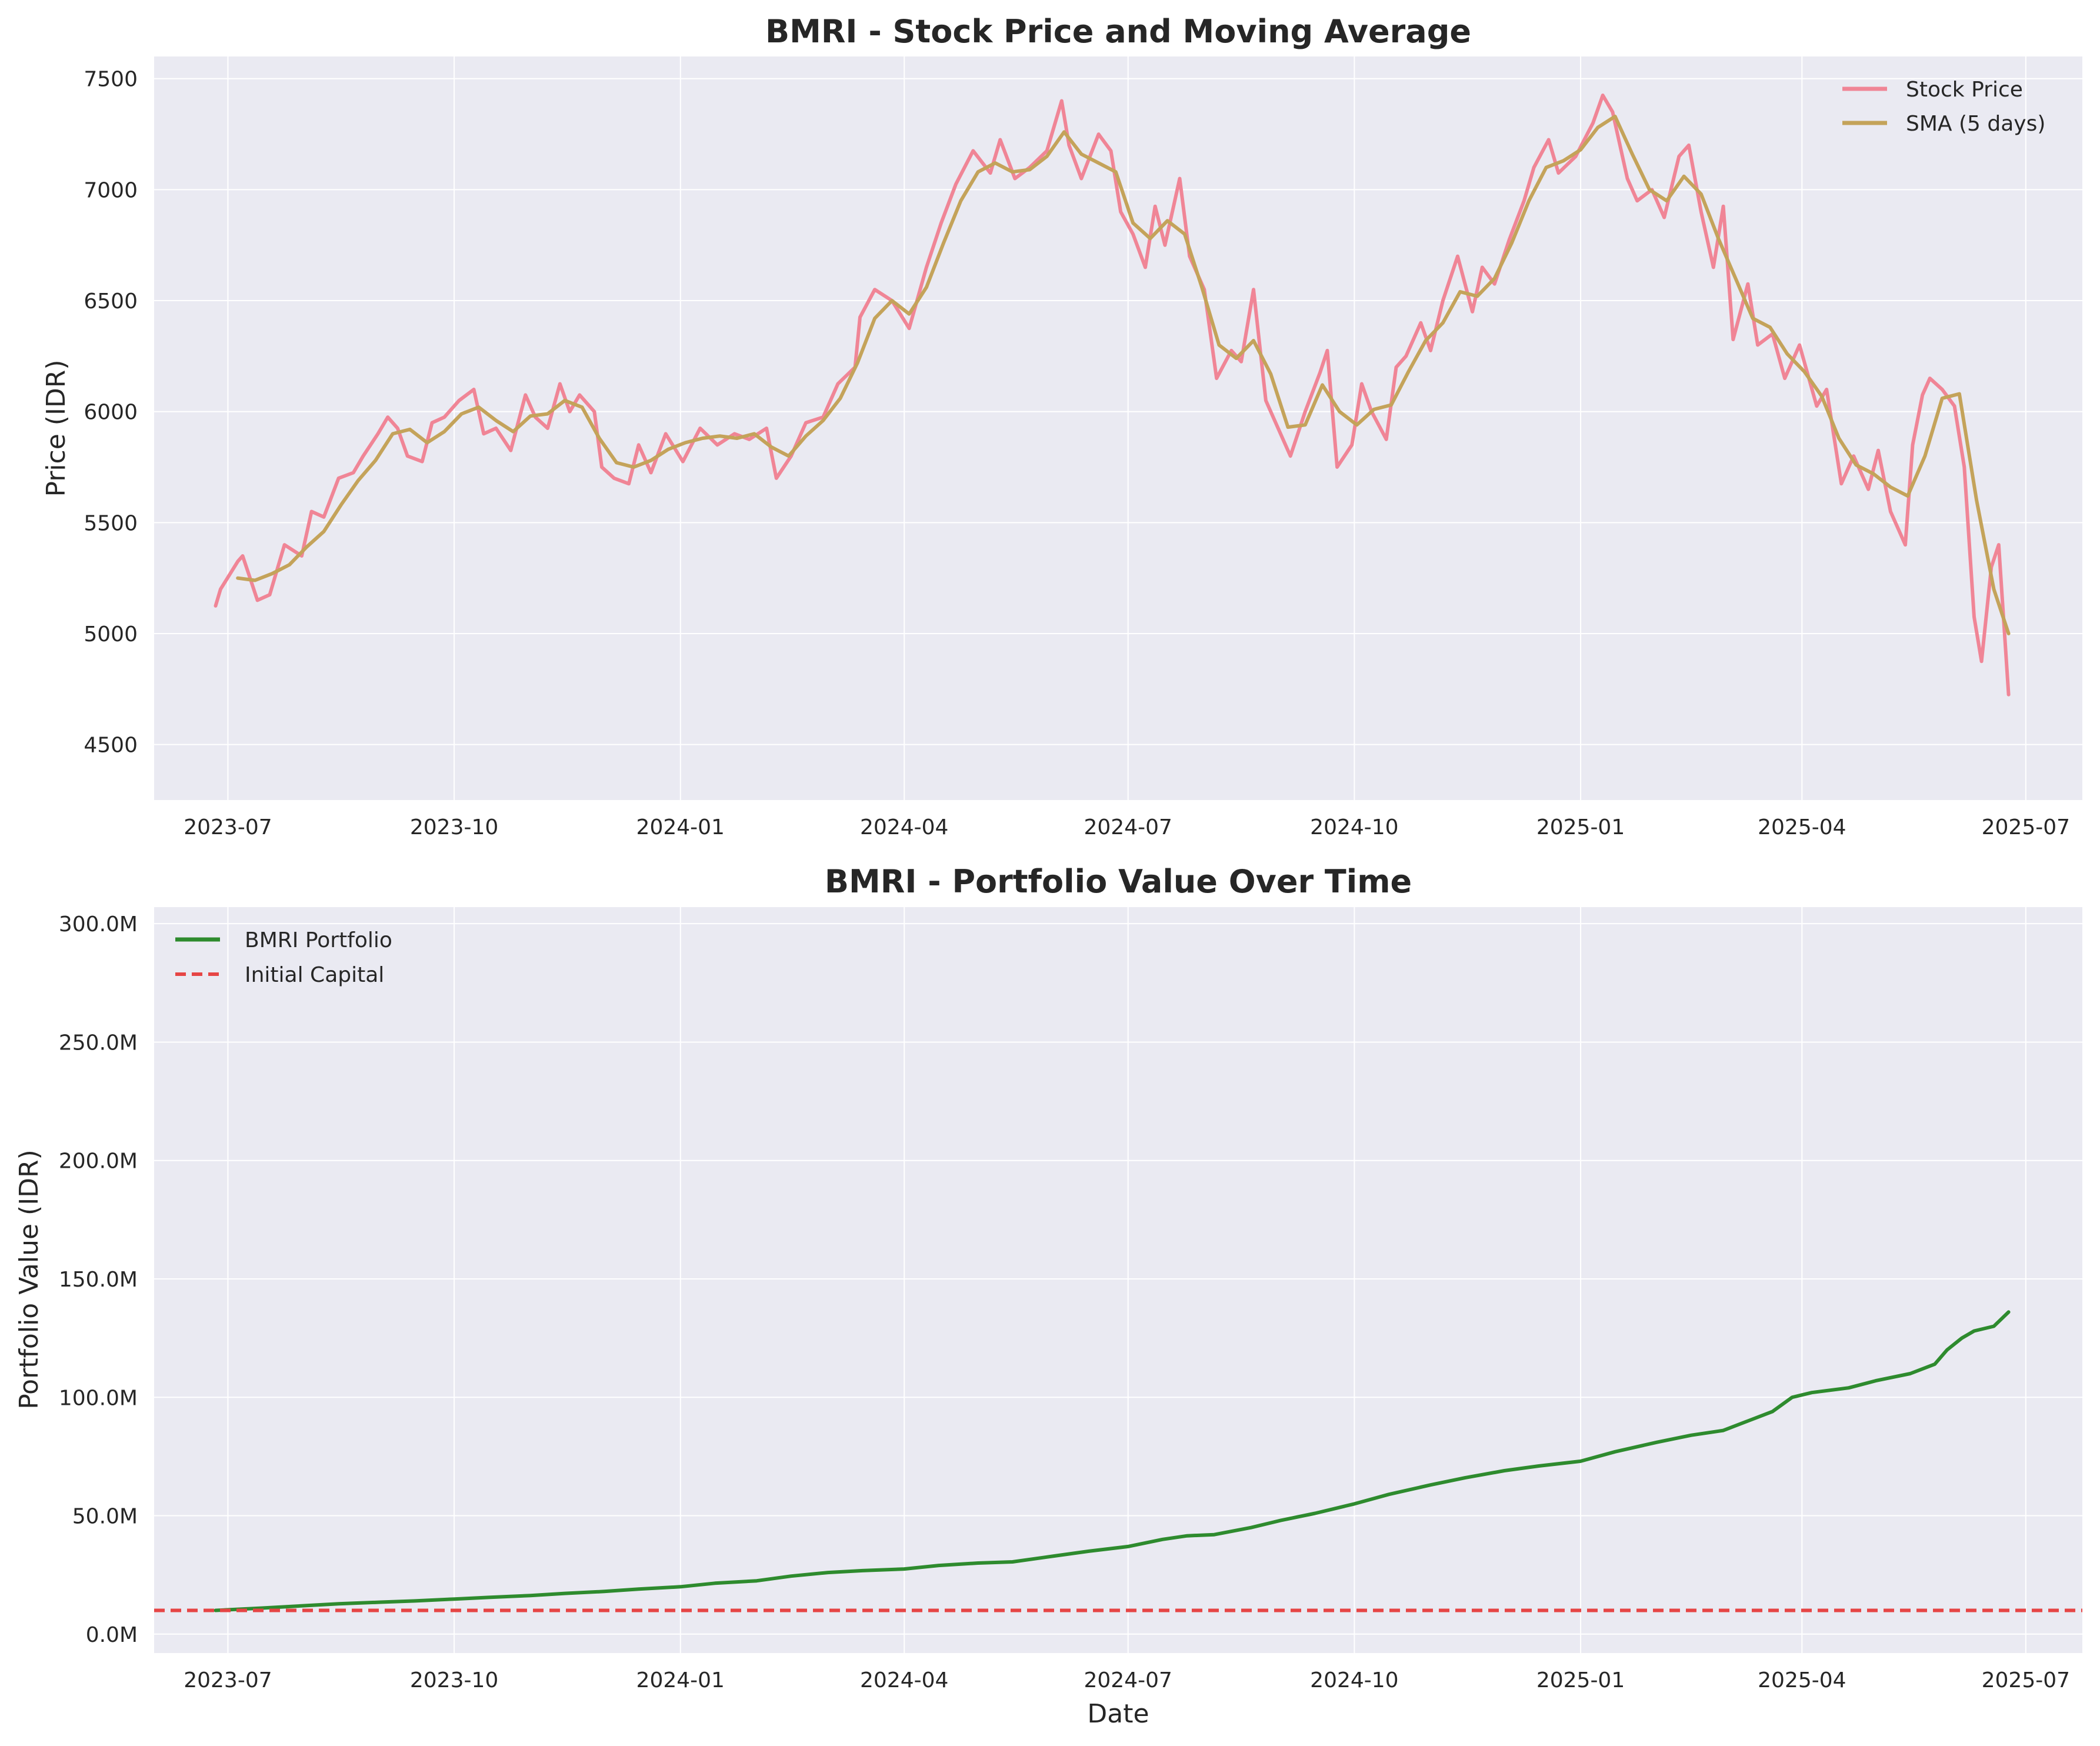  I want to click on price-x-tick-label: 2024-07, so click(1128, 827).